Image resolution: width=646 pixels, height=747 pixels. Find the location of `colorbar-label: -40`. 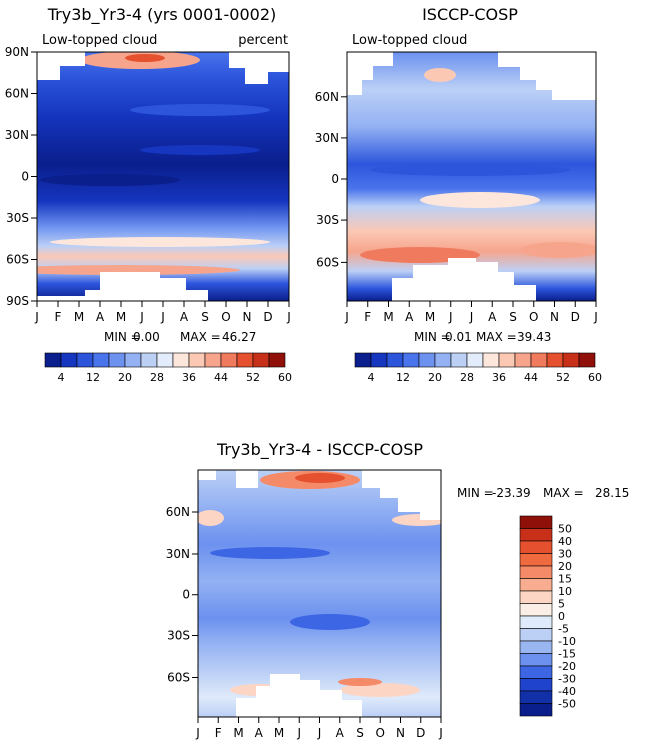

colorbar-label: -40 is located at coordinates (567, 691).